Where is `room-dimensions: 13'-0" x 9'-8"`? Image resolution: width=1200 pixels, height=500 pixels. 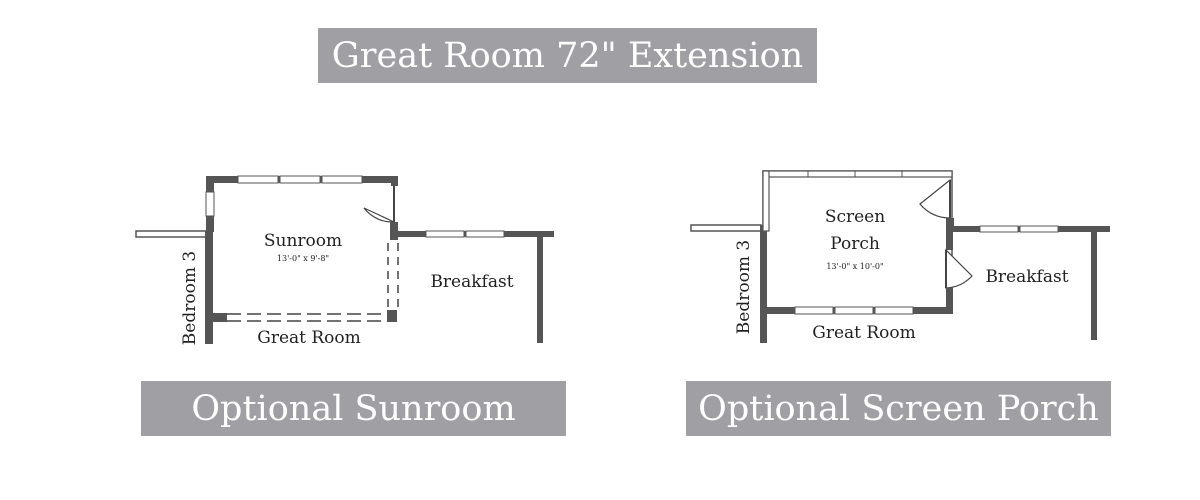
room-dimensions: 13'-0" x 9'-8" is located at coordinates (303, 258).